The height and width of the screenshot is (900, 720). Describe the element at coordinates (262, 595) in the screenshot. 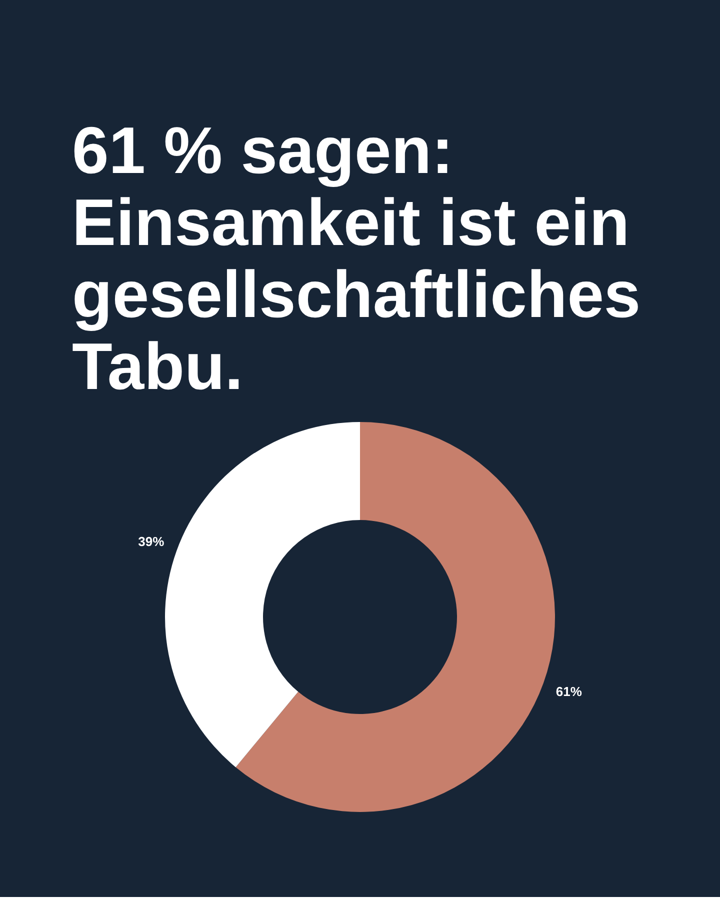

I see `donut-slice` at that location.